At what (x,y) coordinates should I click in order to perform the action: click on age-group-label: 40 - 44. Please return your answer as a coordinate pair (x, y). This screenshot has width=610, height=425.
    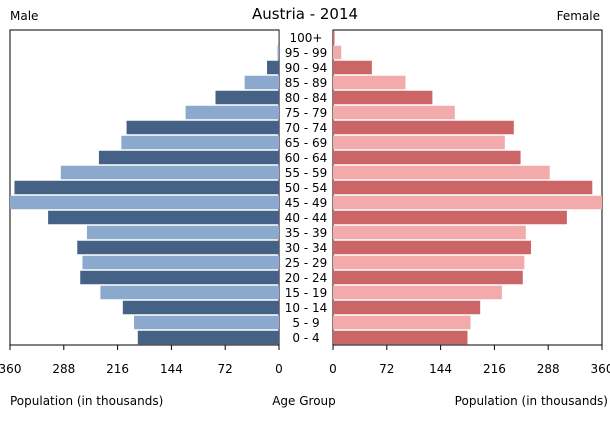
    Looking at the image, I should click on (306, 218).